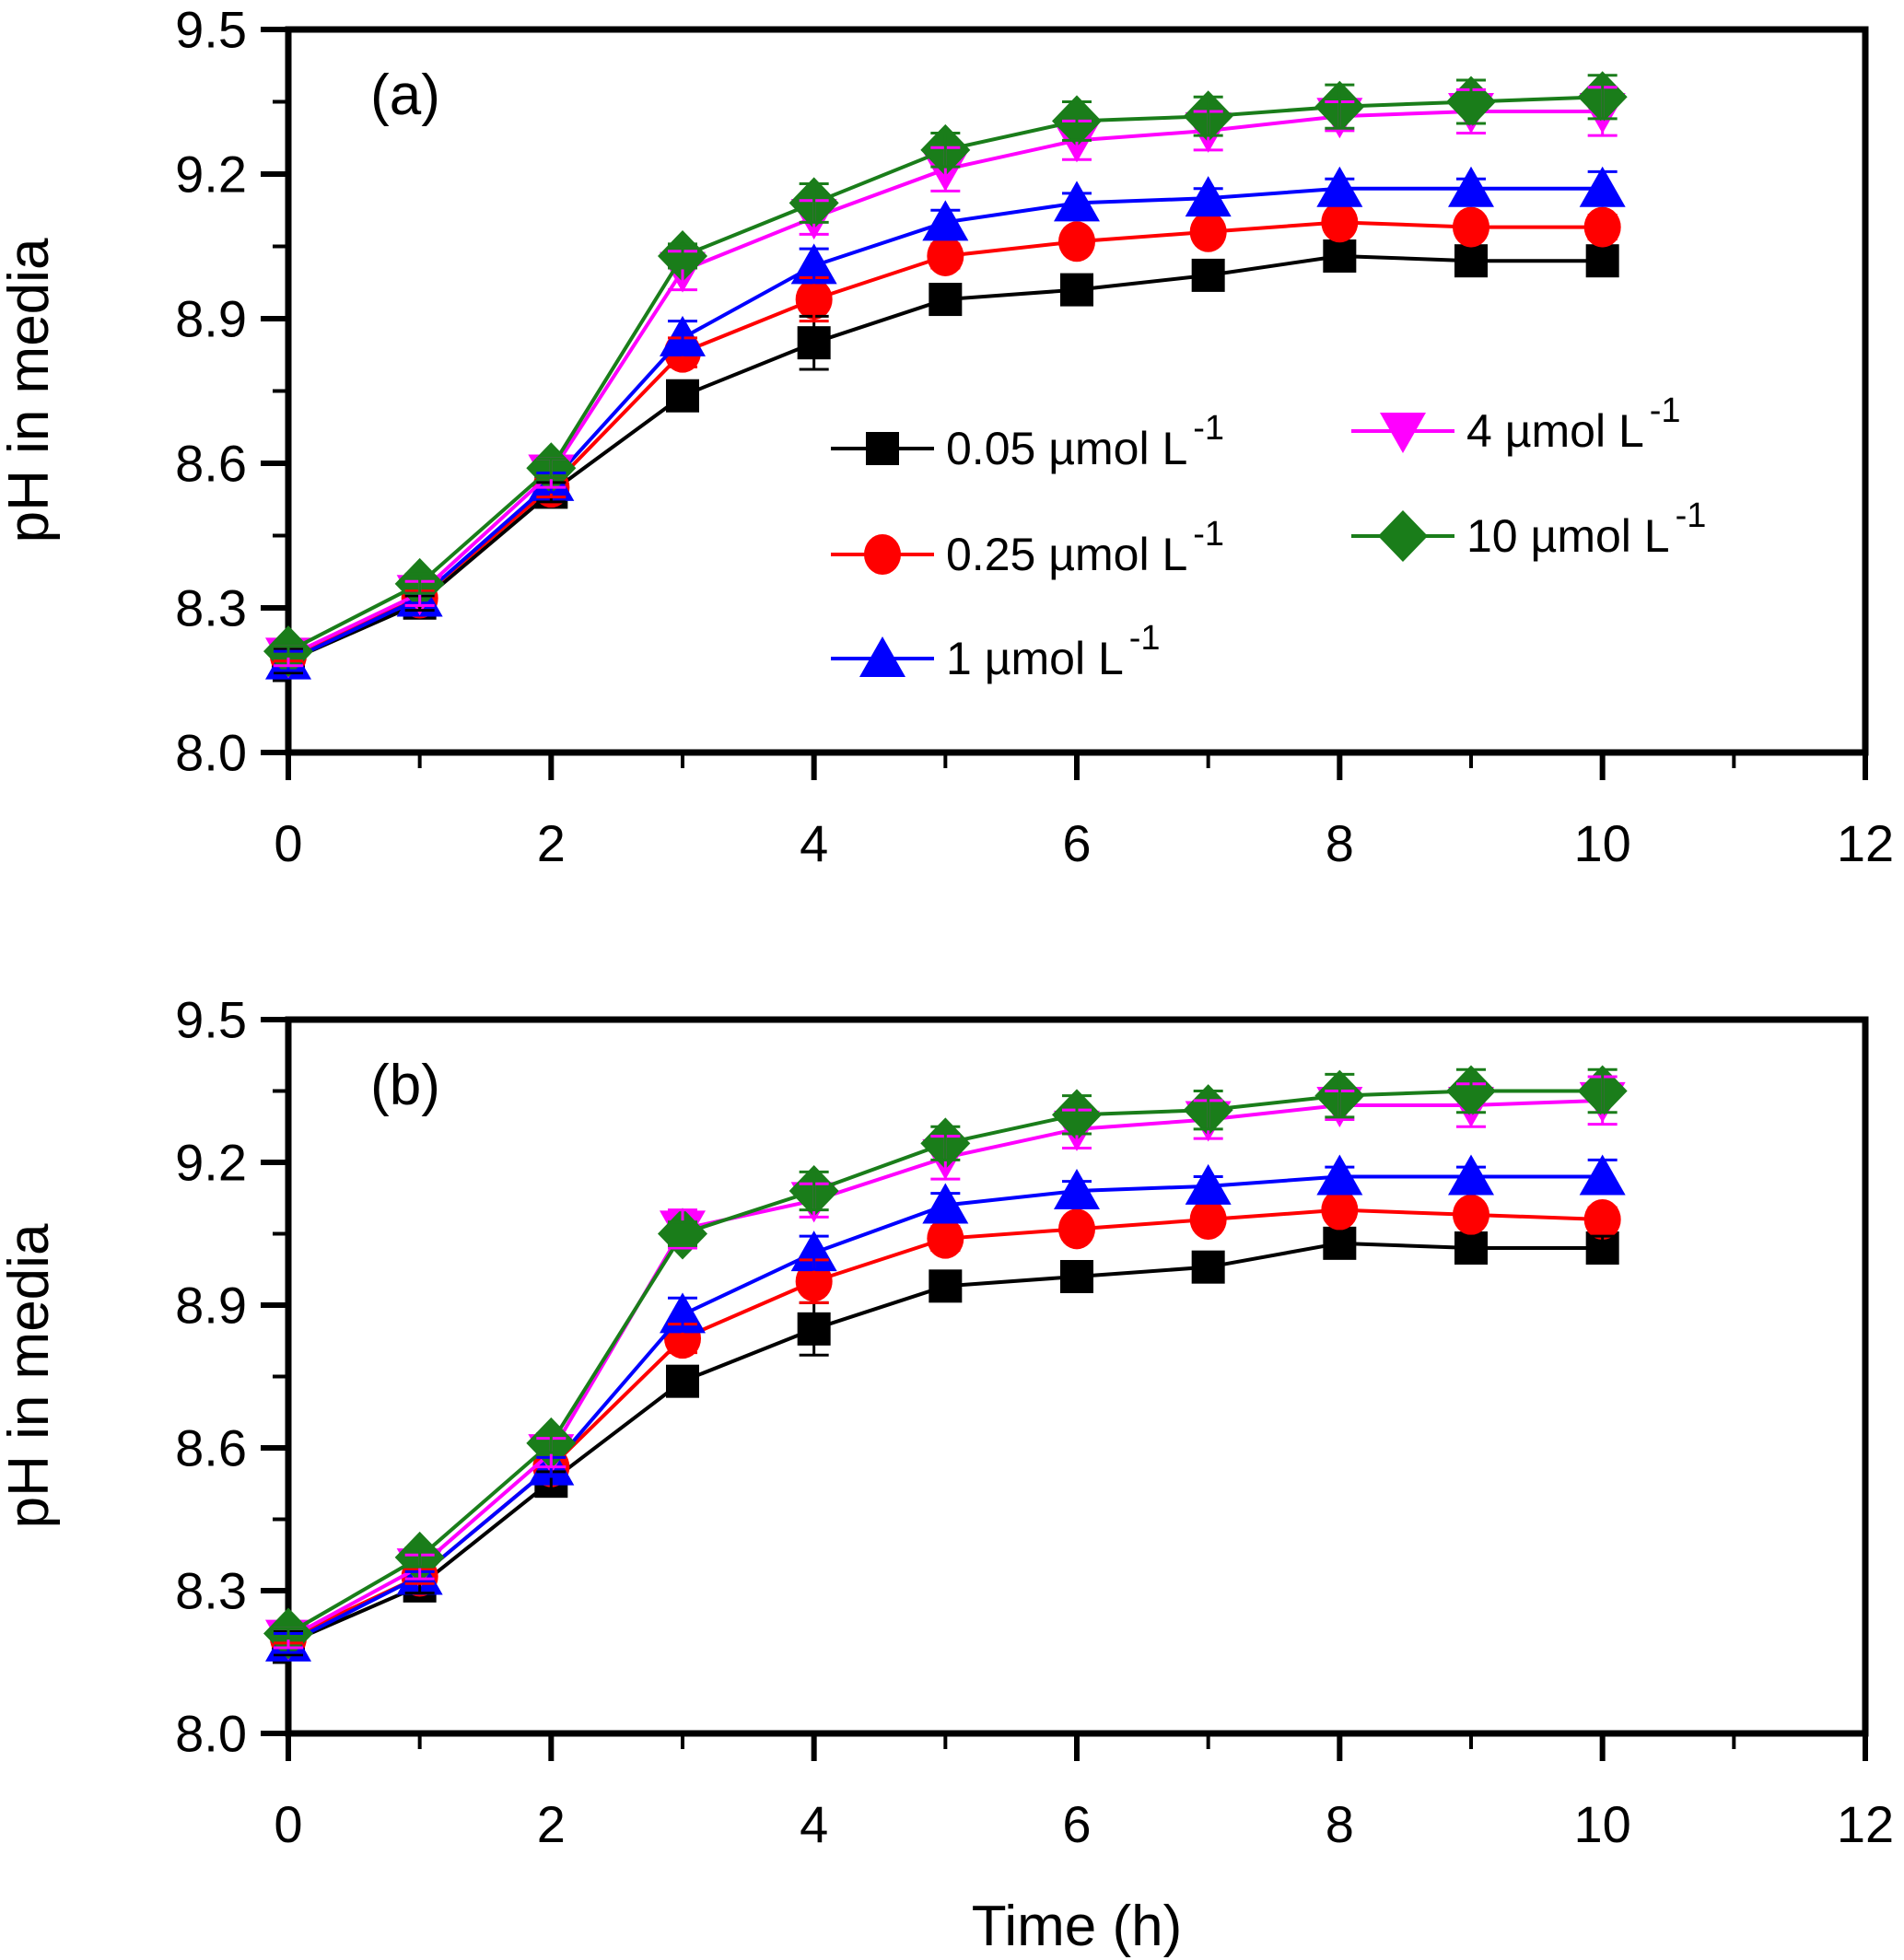 This screenshot has height=1960, width=1904. What do you see at coordinates (1053, 651) in the screenshot?
I see `legend-label: 1 µmol L -1` at bounding box center [1053, 651].